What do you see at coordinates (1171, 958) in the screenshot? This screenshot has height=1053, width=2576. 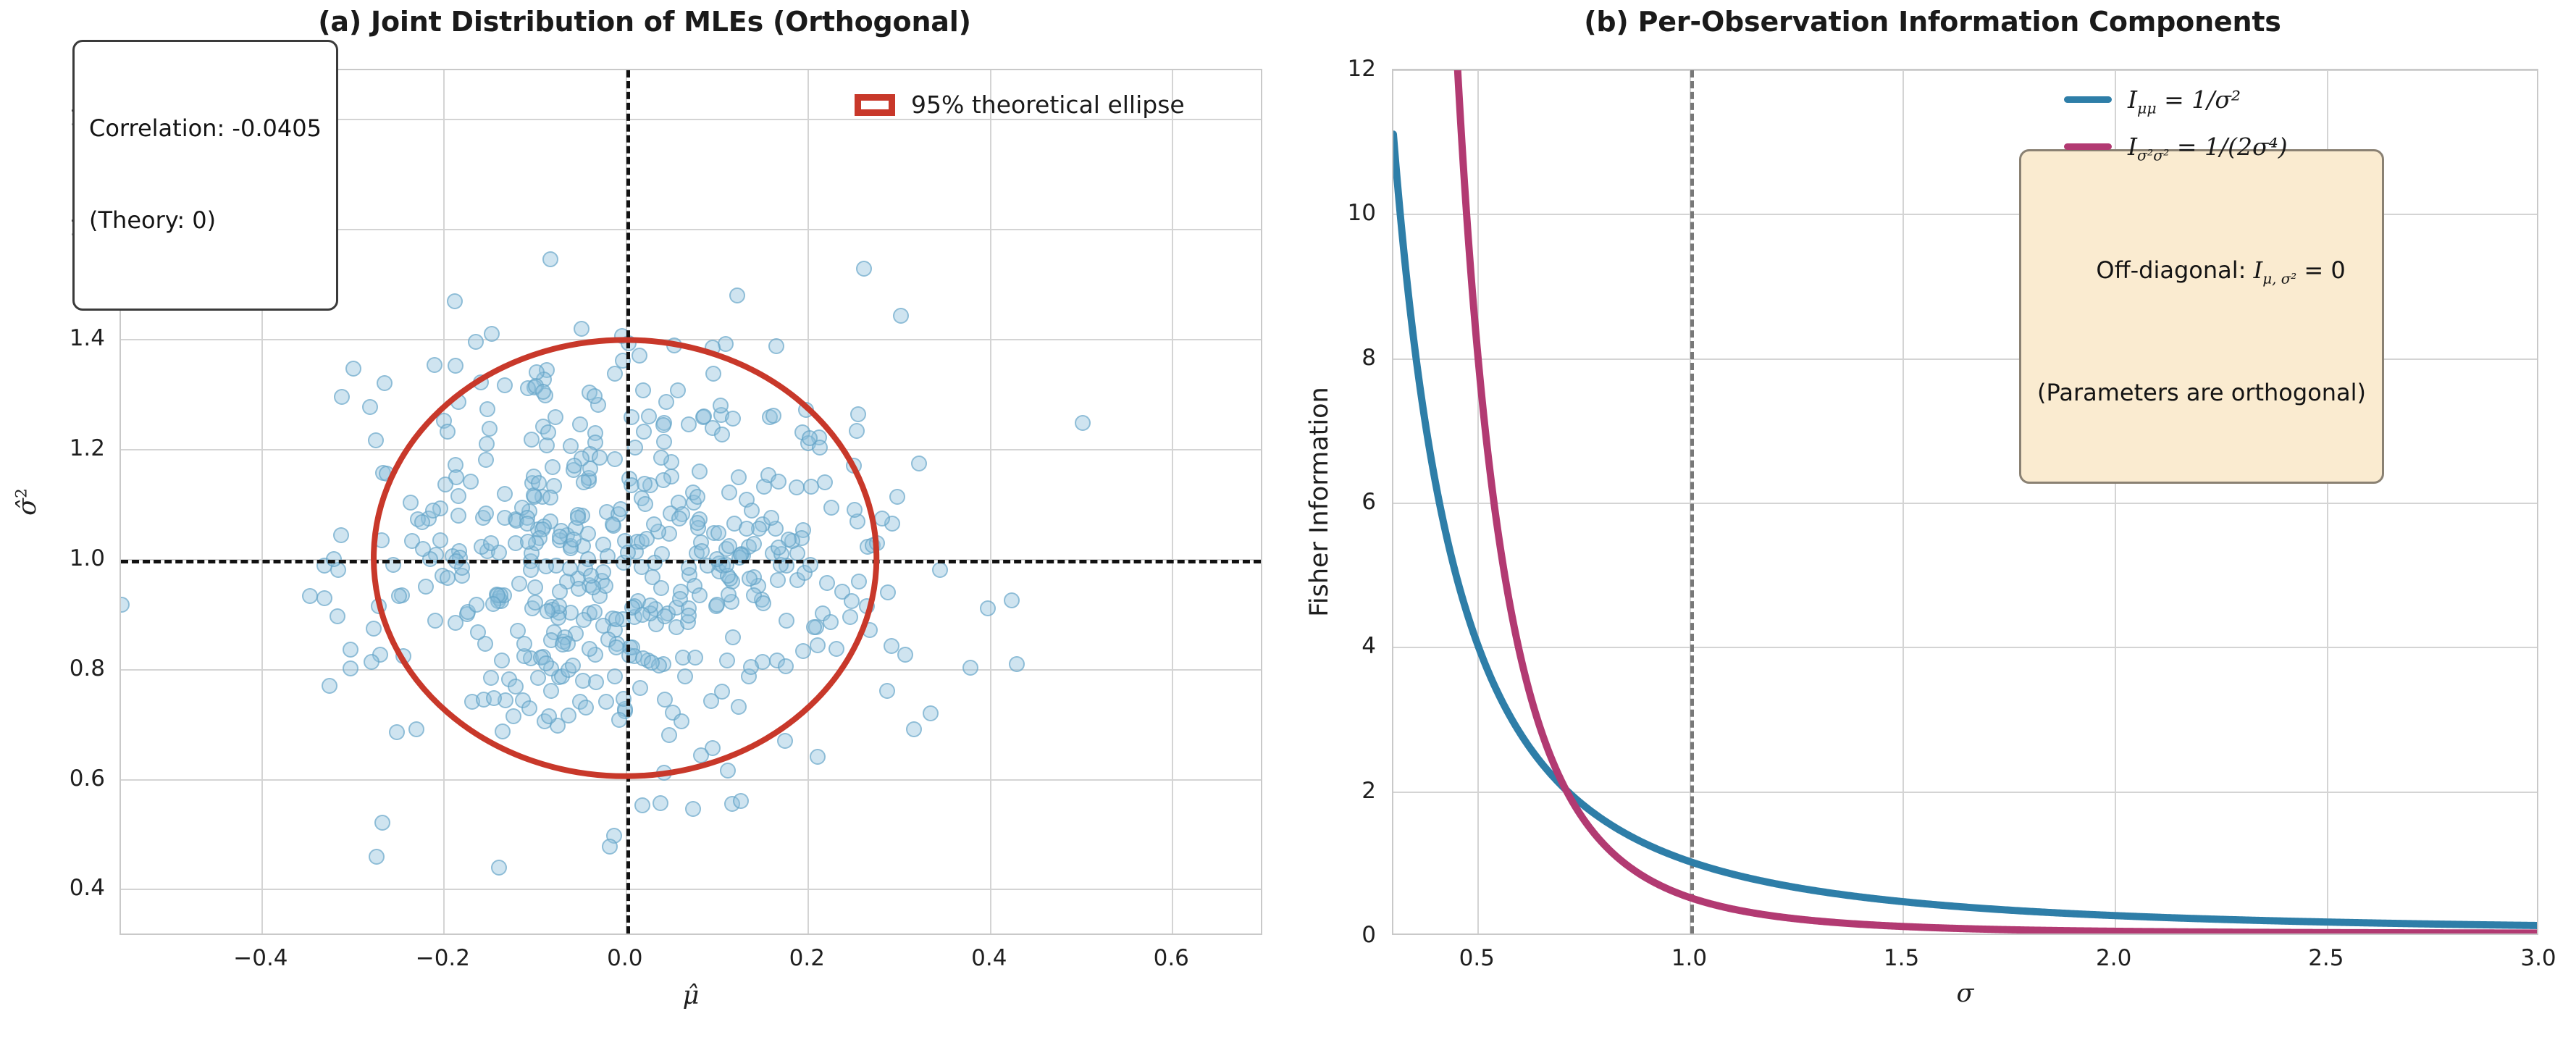 I see `panel-a-xtick-label: 0.6` at bounding box center [1171, 958].